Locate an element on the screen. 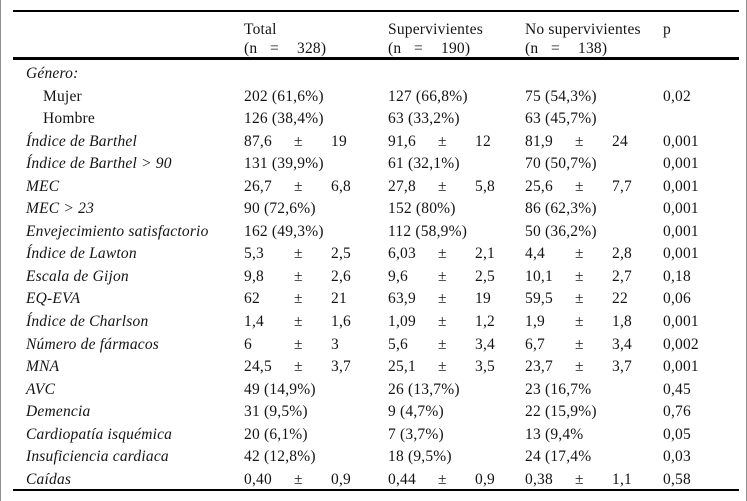  mean-value: 25,6 is located at coordinates (539, 186).